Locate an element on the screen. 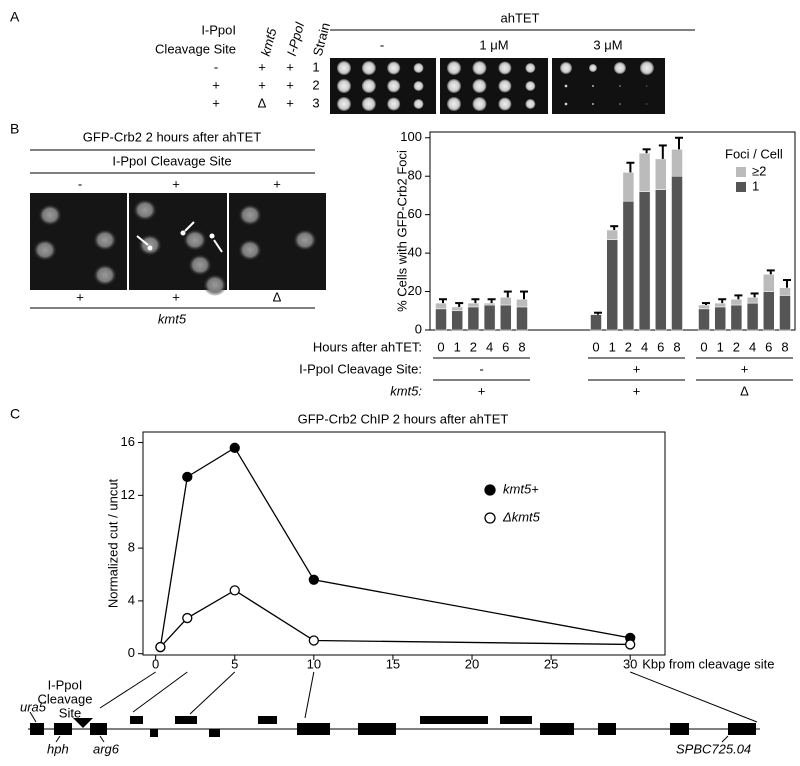 This screenshot has height=766, width=800. legend-marker is located at coordinates (490, 490).